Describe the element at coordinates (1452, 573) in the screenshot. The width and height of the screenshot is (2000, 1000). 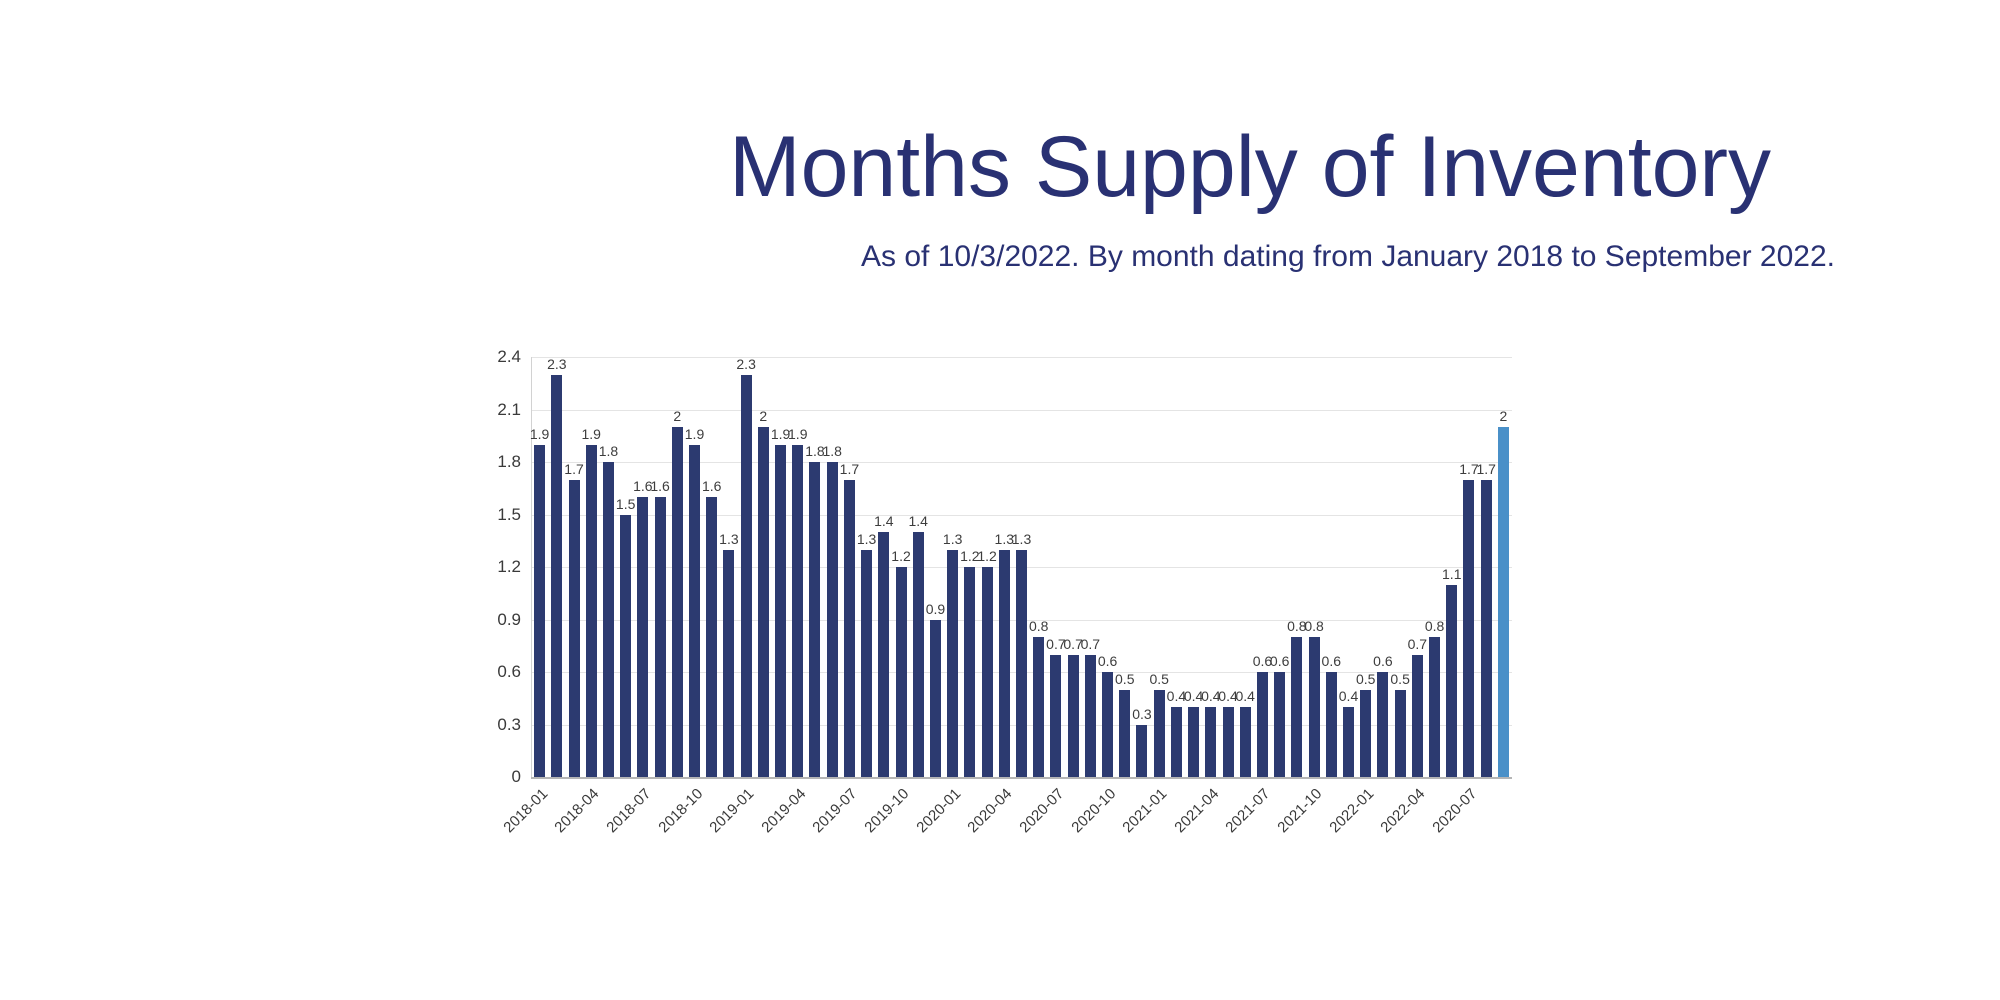
I see `bar-value-label: 1.1` at that location.